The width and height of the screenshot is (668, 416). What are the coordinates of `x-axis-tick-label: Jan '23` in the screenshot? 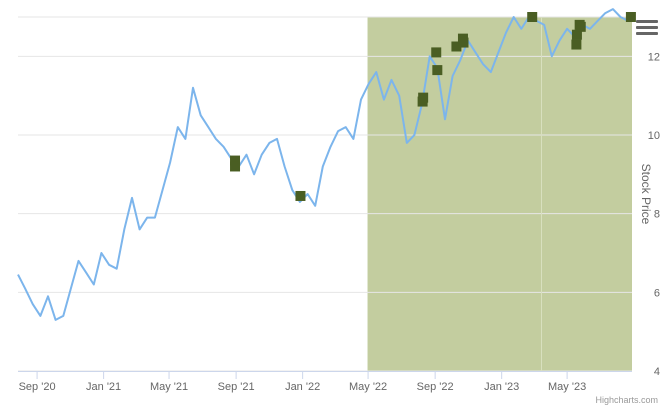 It's located at (501, 387).